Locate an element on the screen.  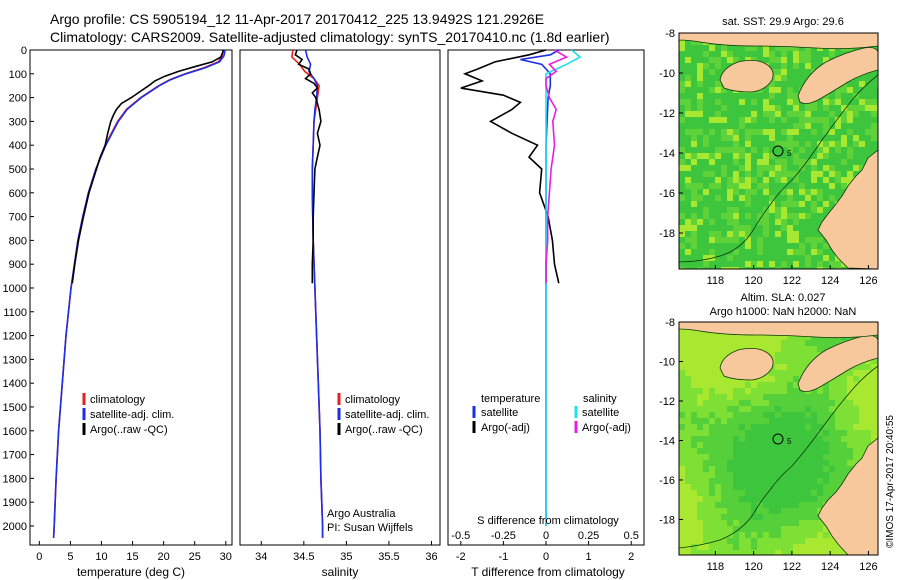
depth-tick-label: 500 is located at coordinates (18, 170).